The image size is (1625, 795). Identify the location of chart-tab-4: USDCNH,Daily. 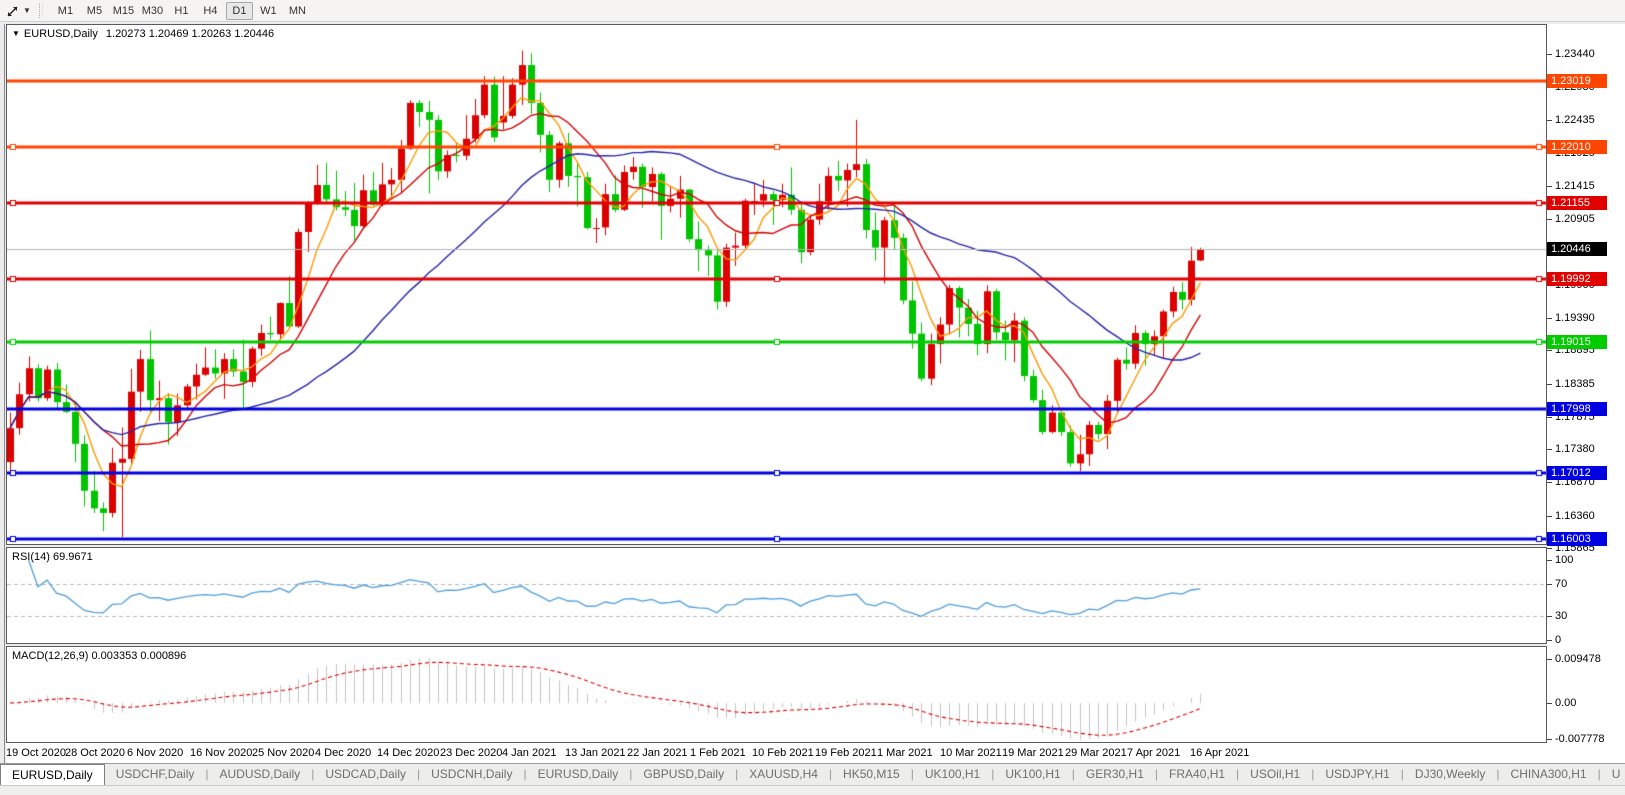
(472, 774).